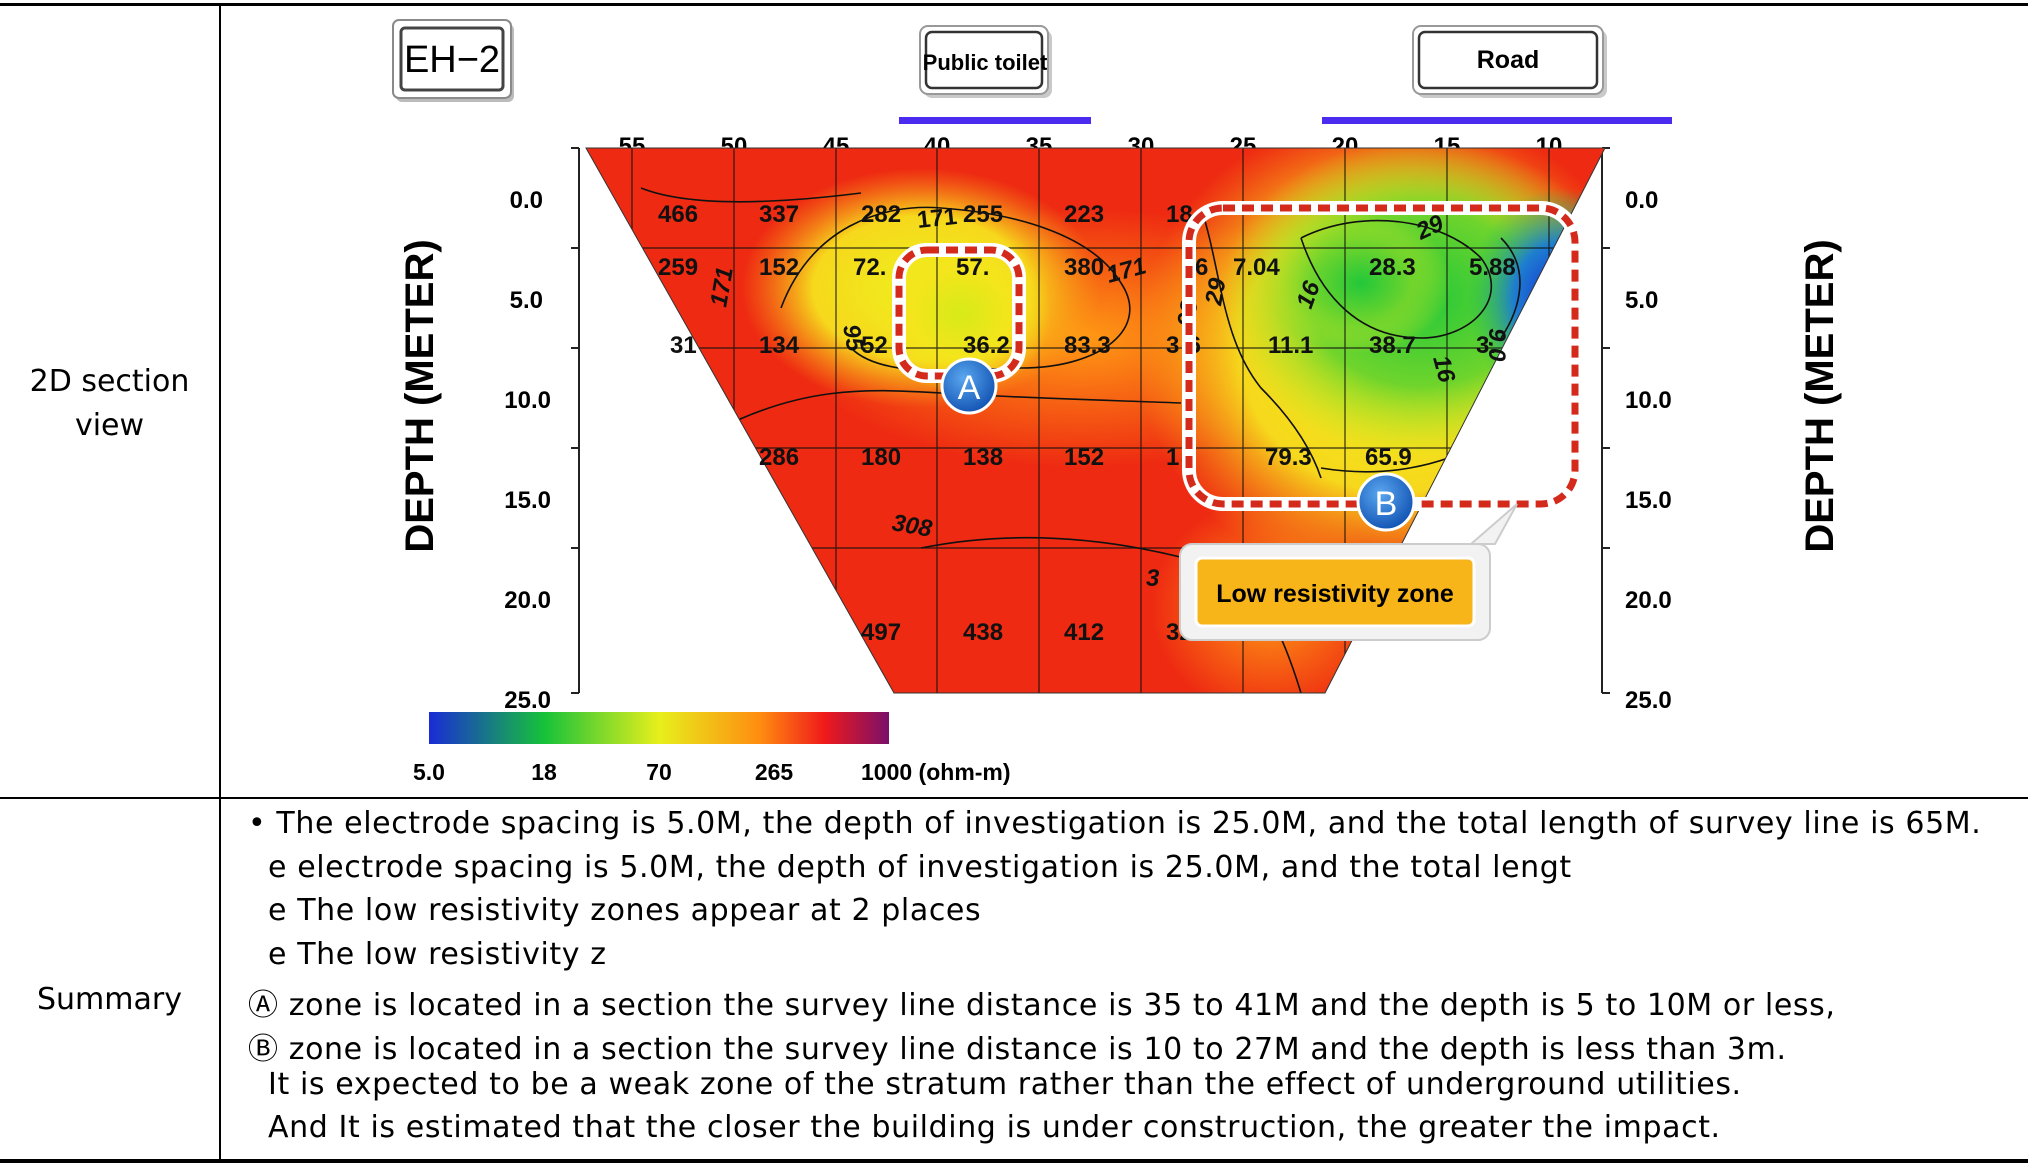  I want to click on resistivity-value: 497, so click(881, 632).